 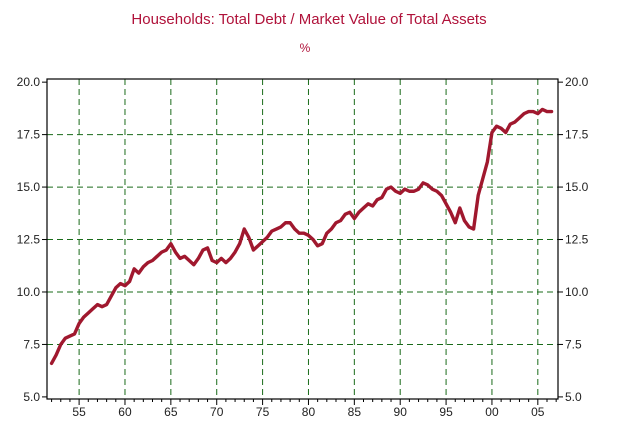 I want to click on x-axis-labels: 55 60 65 70 75 80 85 90 95 00 05, so click(x=308, y=412).